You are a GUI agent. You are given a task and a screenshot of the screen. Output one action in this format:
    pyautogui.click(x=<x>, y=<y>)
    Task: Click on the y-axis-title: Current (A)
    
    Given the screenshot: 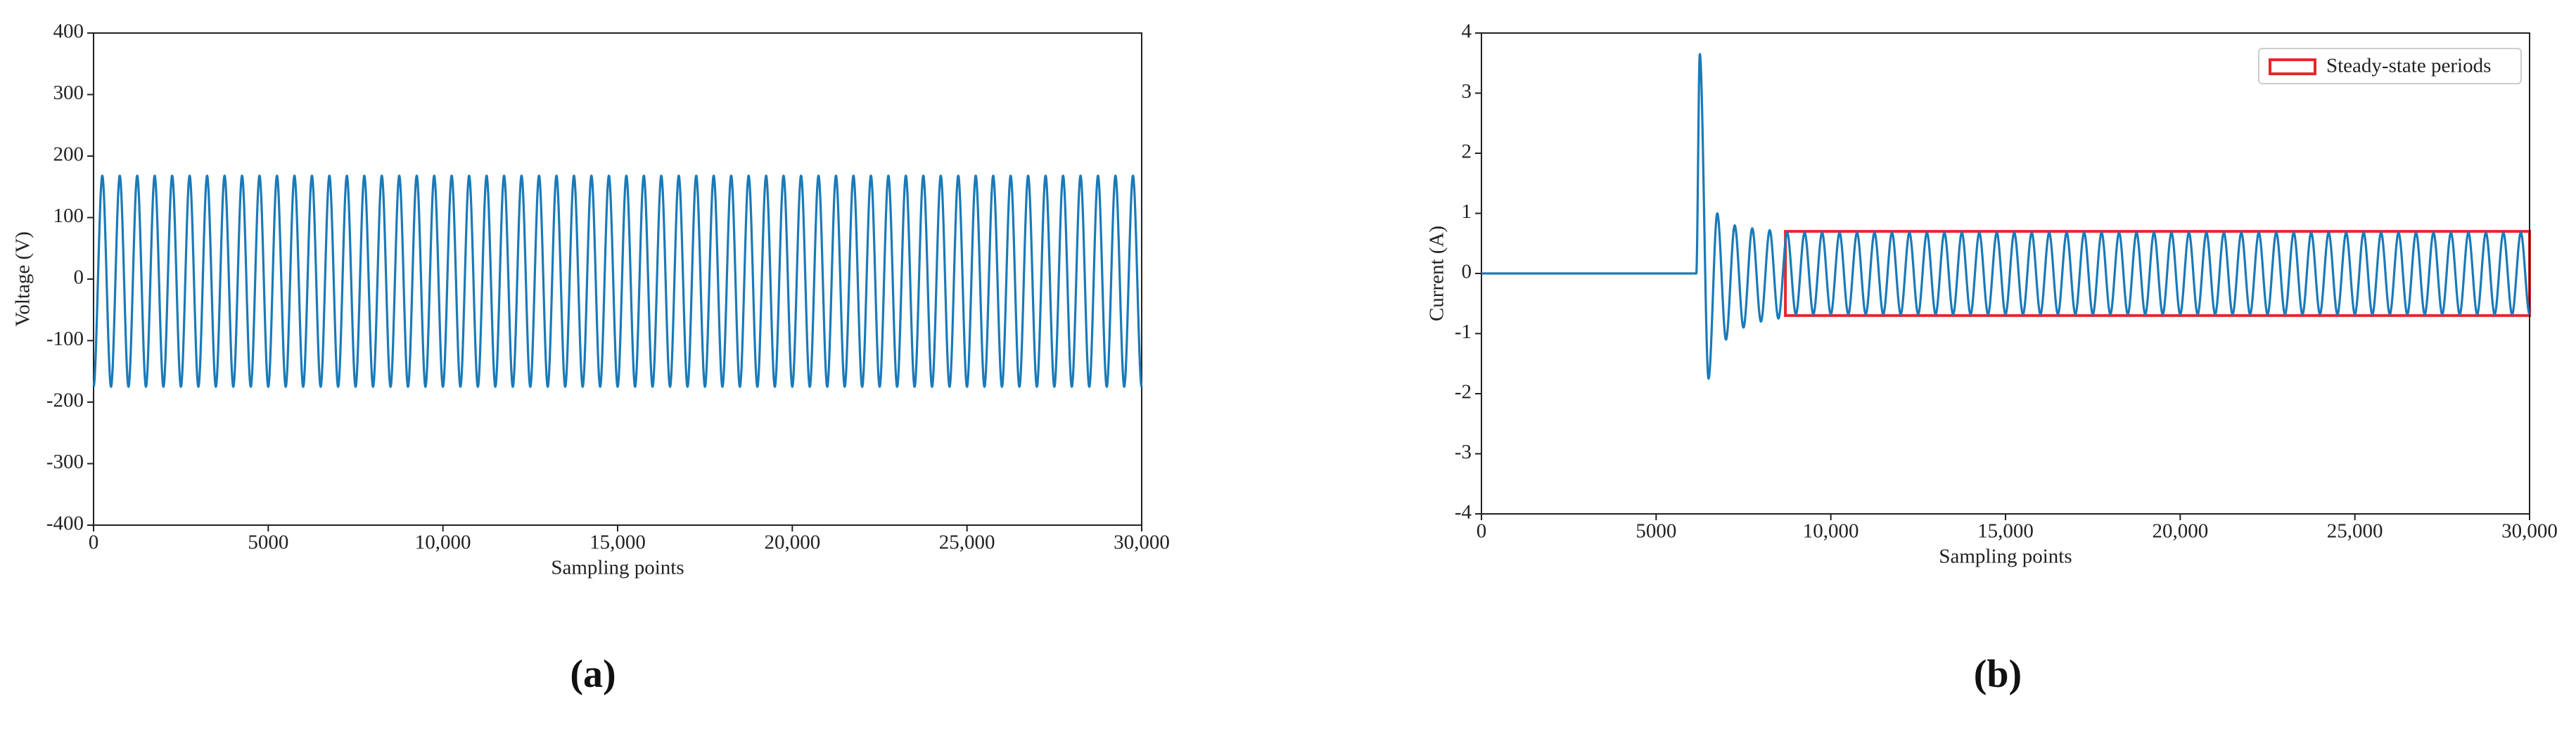 What is the action you would take?
    pyautogui.click(x=1437, y=273)
    